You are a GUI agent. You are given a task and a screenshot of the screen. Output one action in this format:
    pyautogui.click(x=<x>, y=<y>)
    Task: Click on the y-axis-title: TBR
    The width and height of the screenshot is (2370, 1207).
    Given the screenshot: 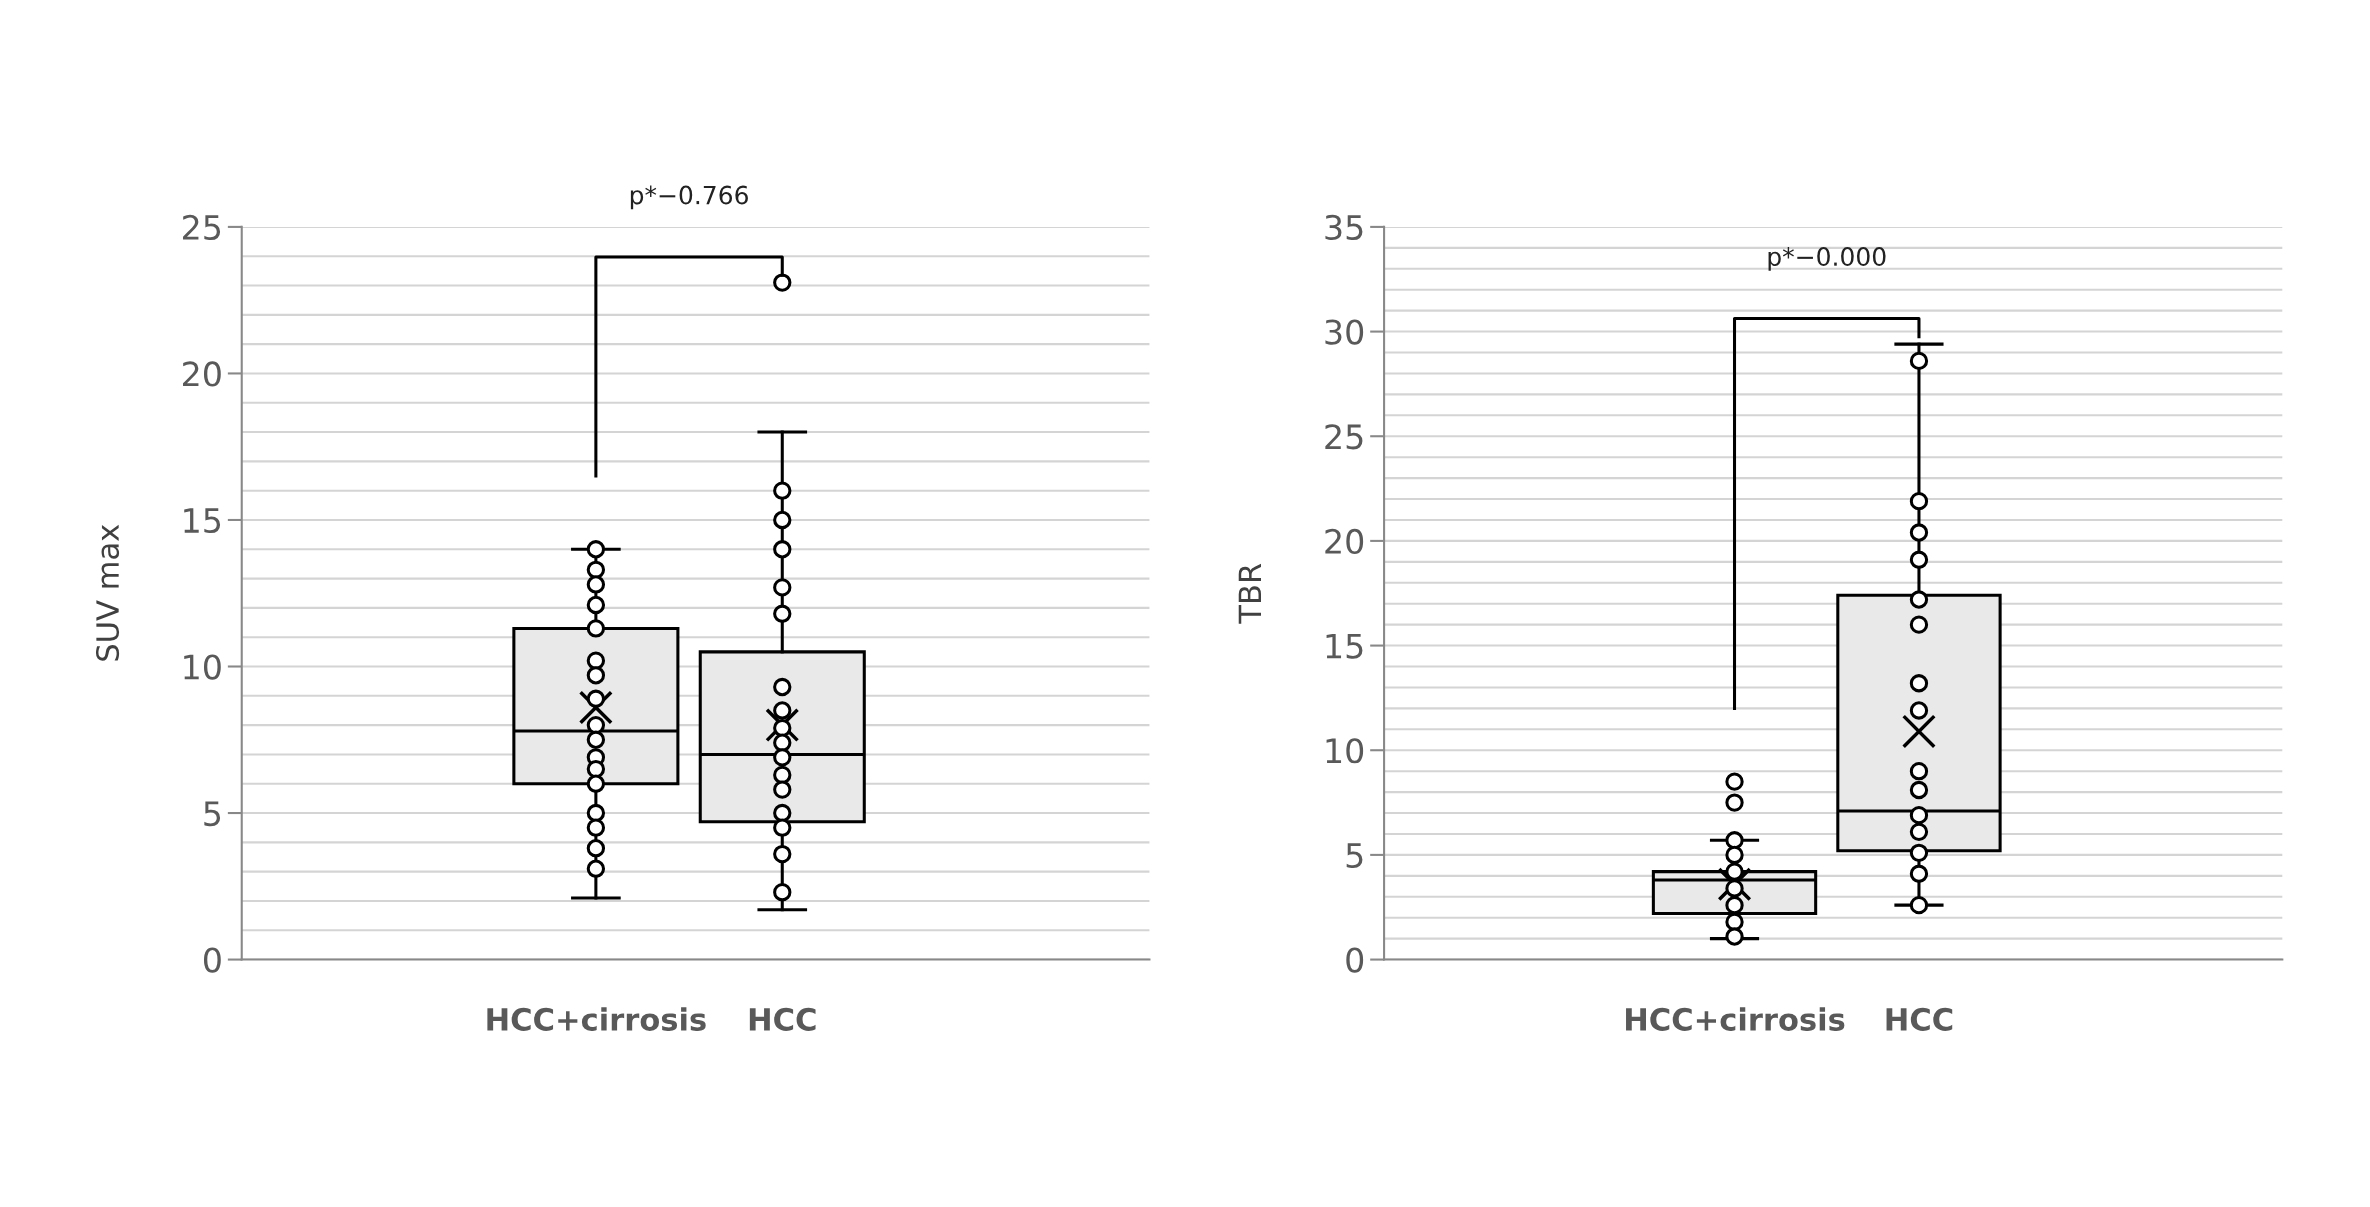 What is the action you would take?
    pyautogui.click(x=1249, y=593)
    